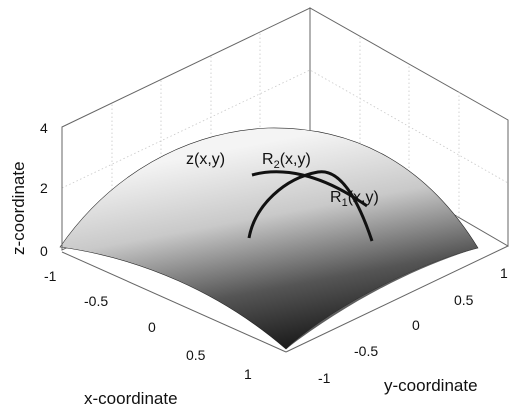 This screenshot has width=528, height=410. Describe the element at coordinates (336, 197) in the screenshot. I see `curve-label-r1-base: R` at that location.